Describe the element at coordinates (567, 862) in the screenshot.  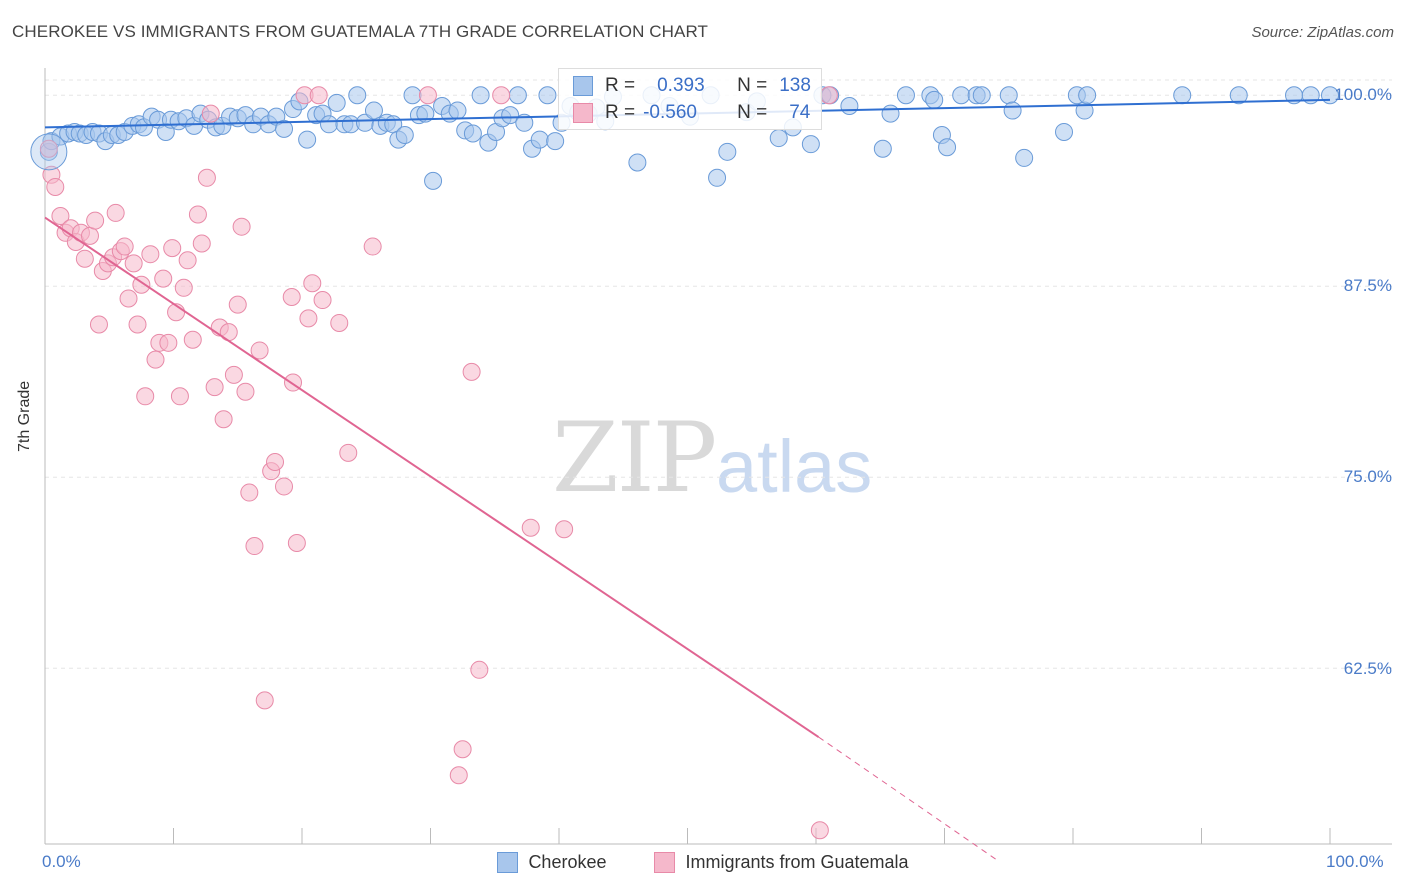
I see `bottom-legend-label: Cherokee` at that location.